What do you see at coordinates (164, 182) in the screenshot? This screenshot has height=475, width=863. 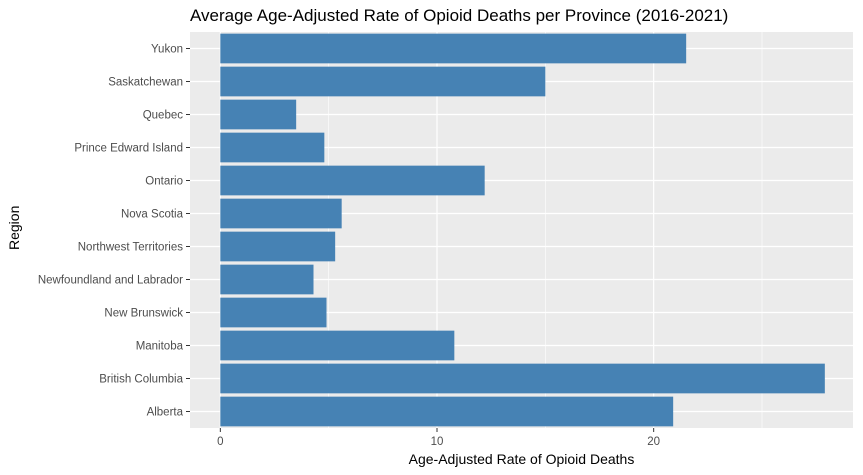 I see `y-tick-label: Ontario` at bounding box center [164, 182].